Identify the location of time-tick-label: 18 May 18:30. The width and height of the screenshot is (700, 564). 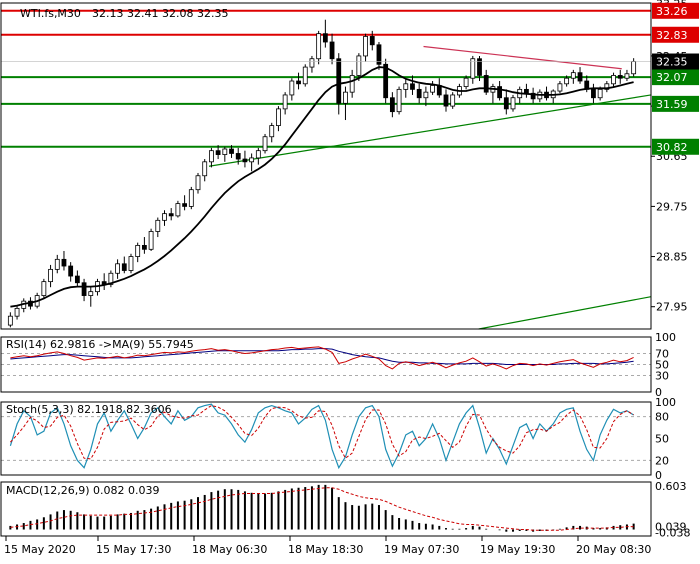
(325, 549).